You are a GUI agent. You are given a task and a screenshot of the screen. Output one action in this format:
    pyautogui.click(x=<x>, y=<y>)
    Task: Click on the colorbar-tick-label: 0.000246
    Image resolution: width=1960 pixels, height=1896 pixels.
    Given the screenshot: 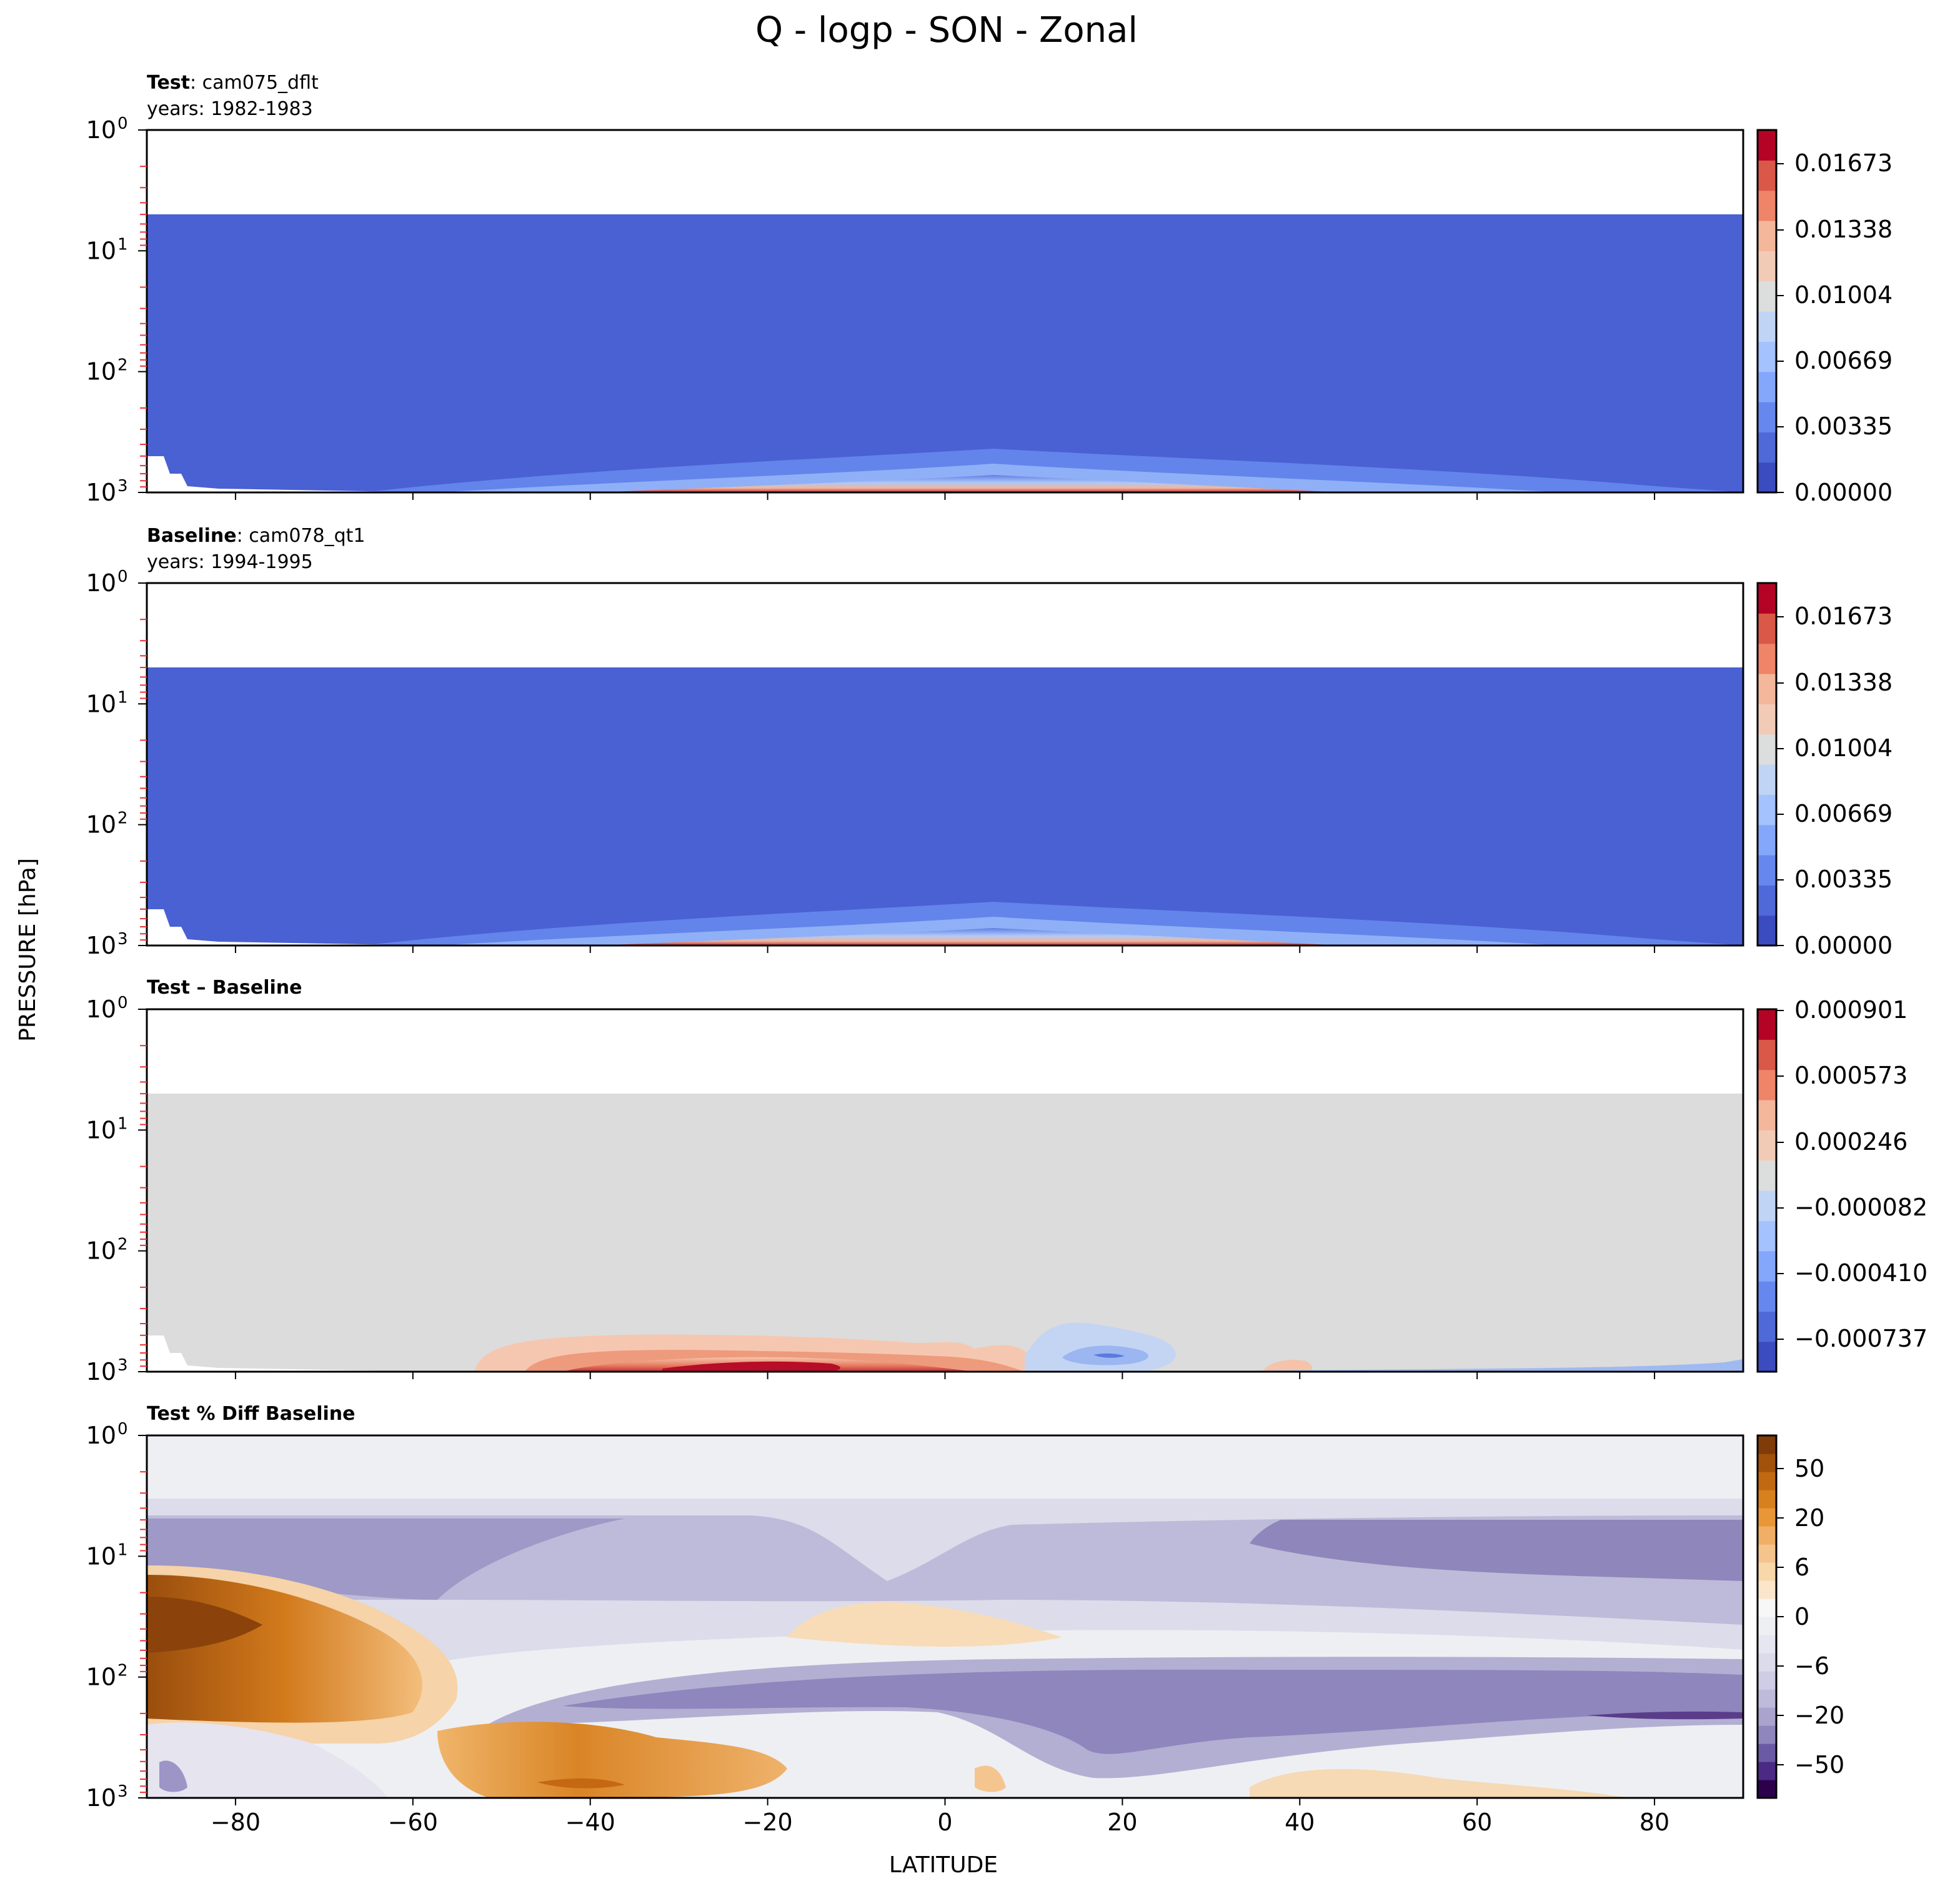 What is the action you would take?
    pyautogui.click(x=1851, y=1141)
    